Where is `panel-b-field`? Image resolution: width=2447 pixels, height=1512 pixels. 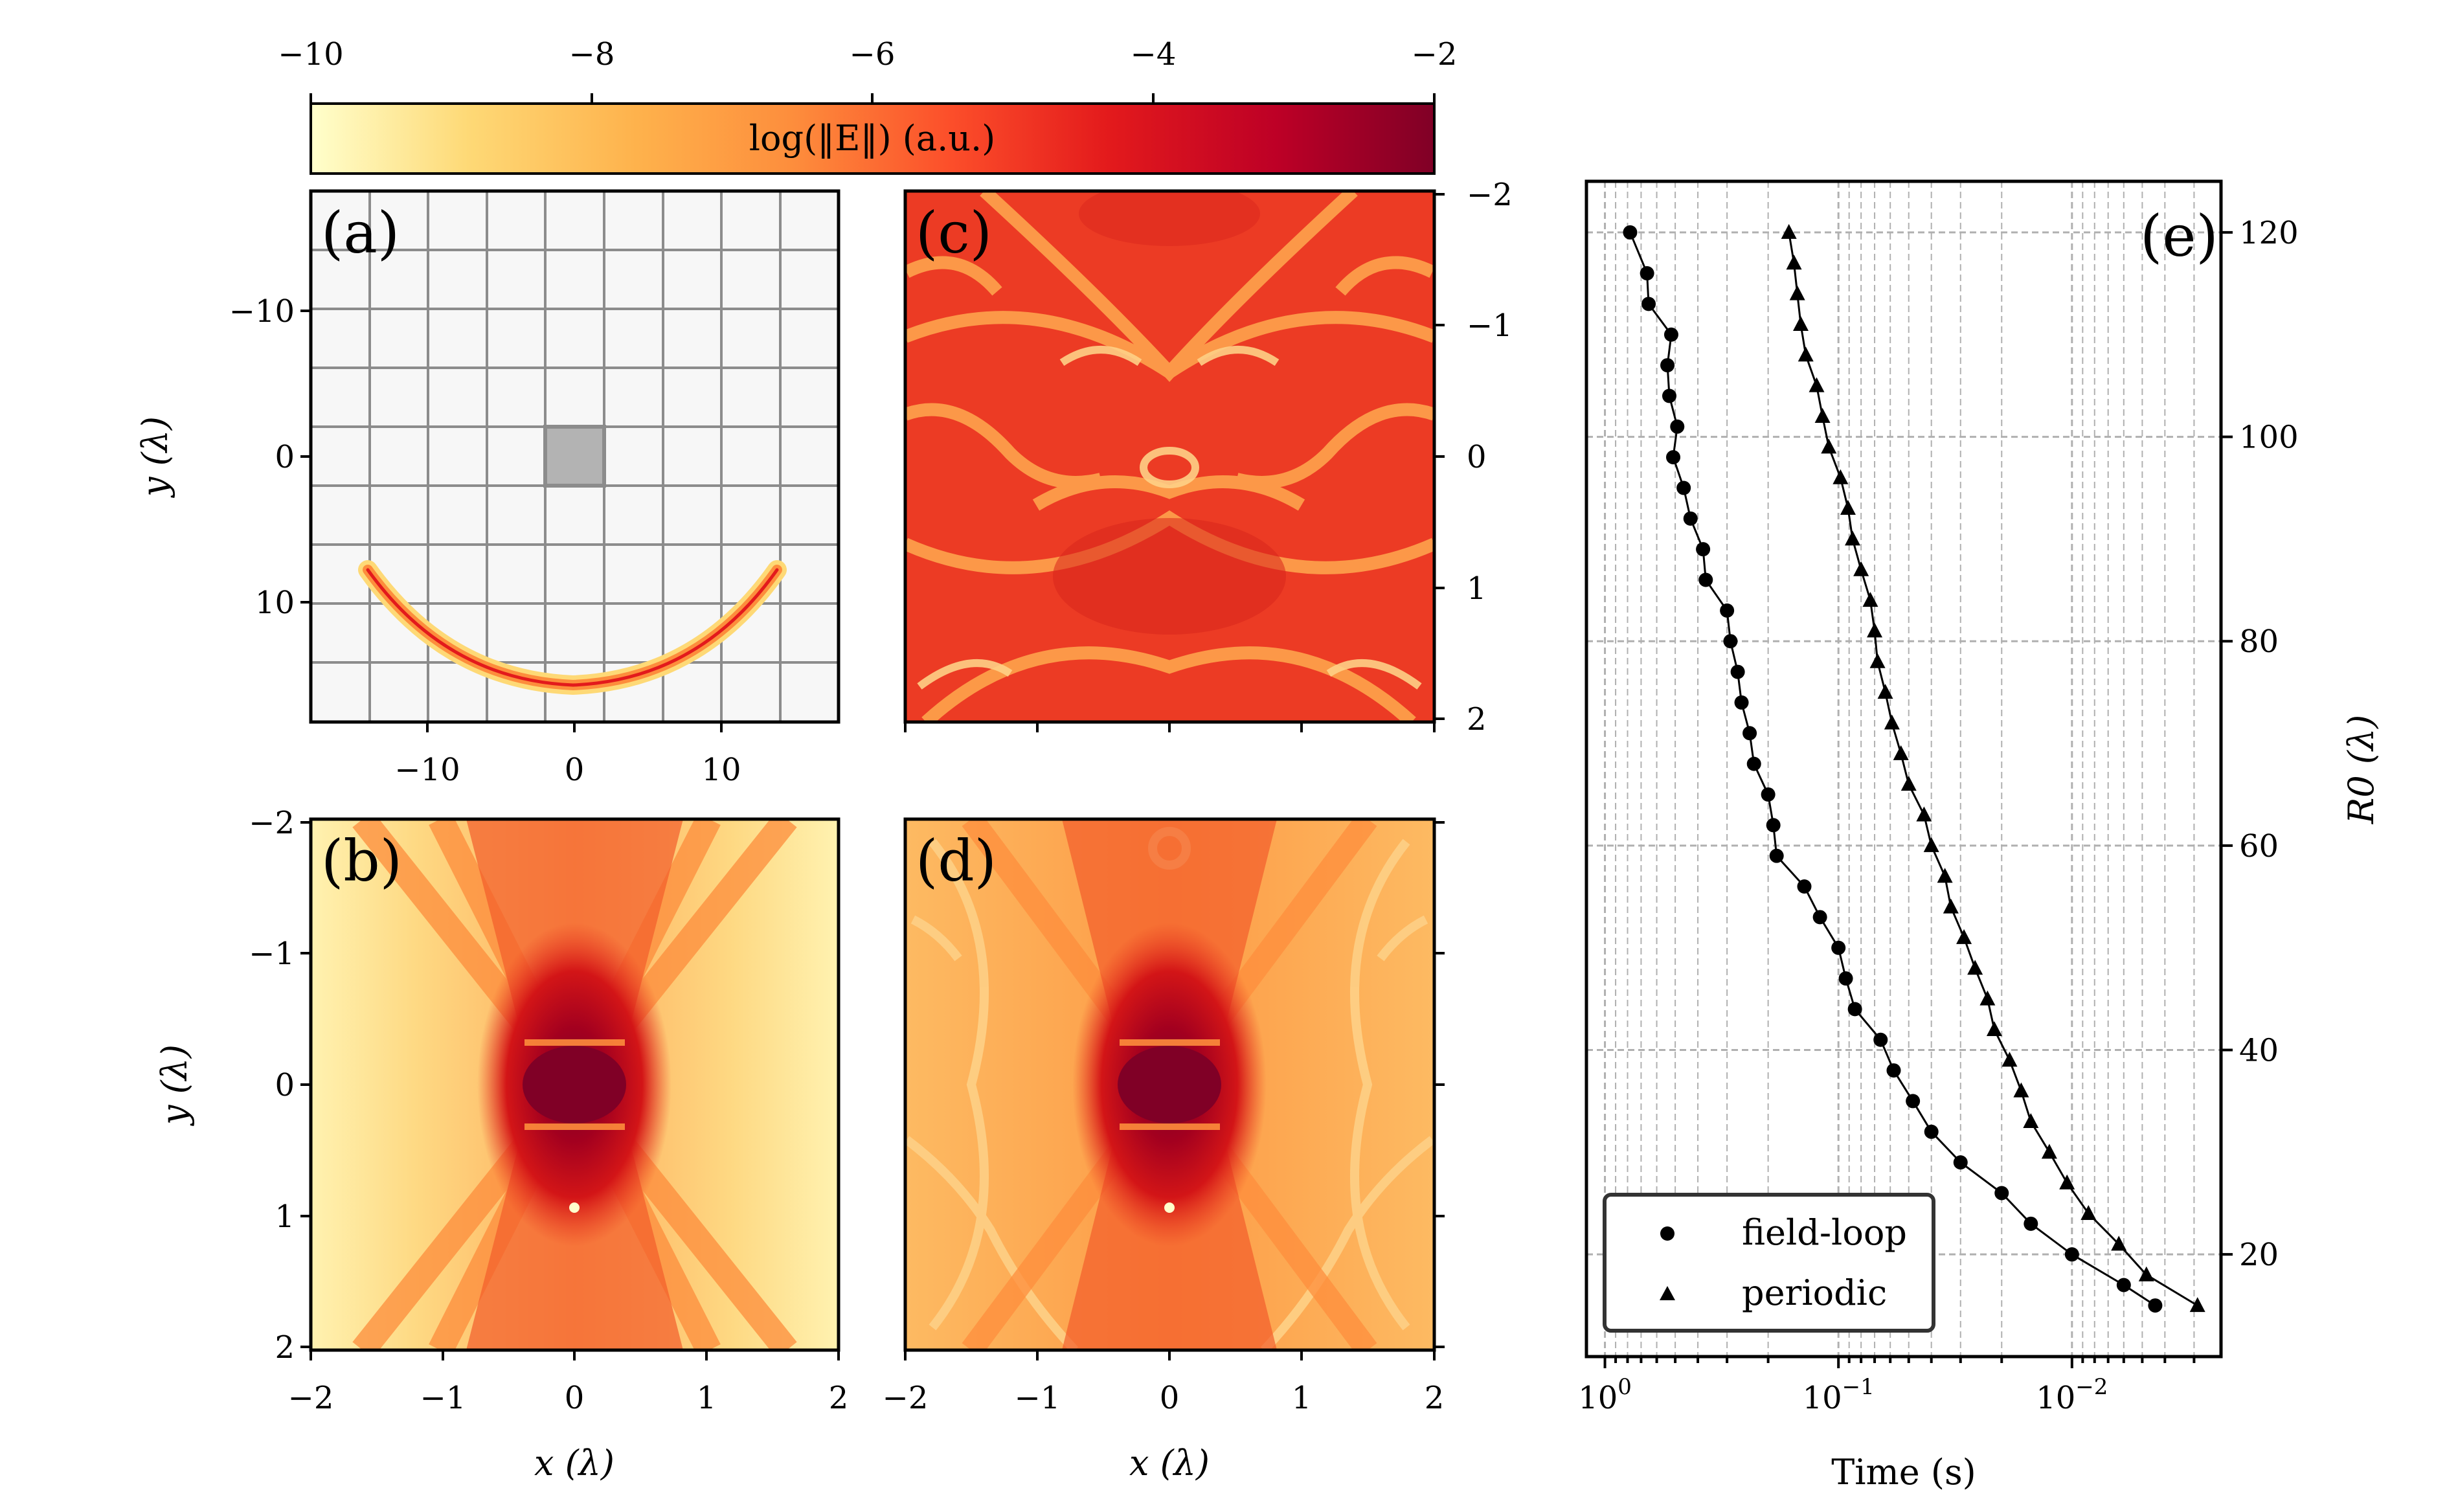 panel-b-field is located at coordinates (575, 1084).